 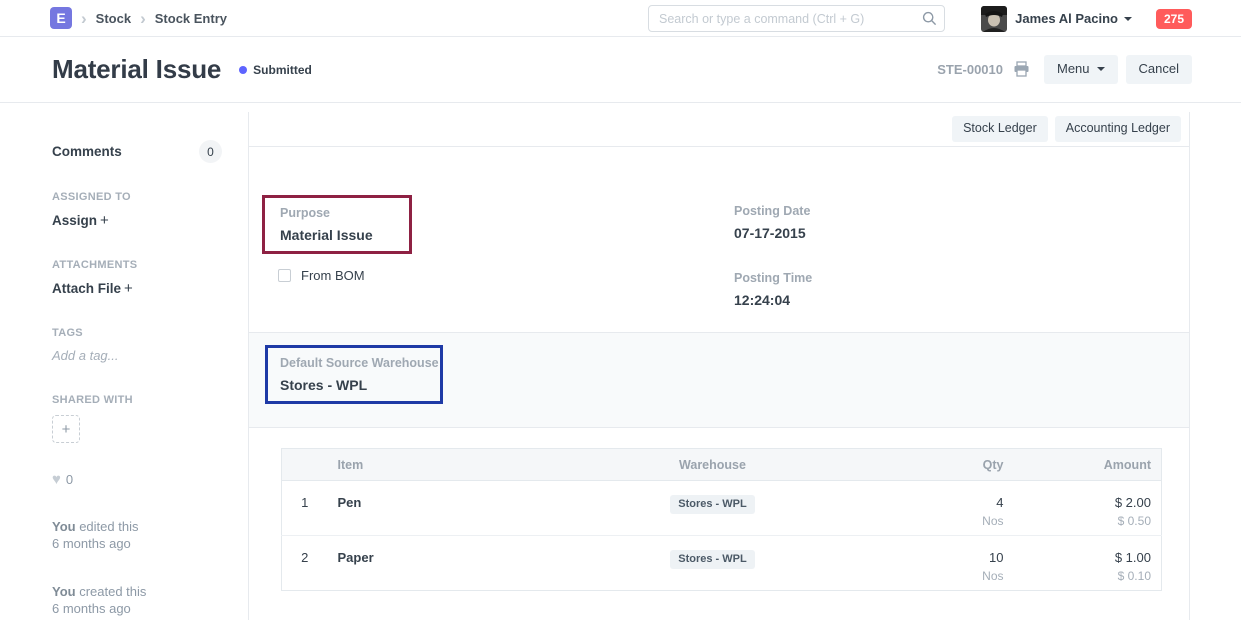 I want to click on assigned-to-label: ASSIGNED TO, so click(x=91, y=197).